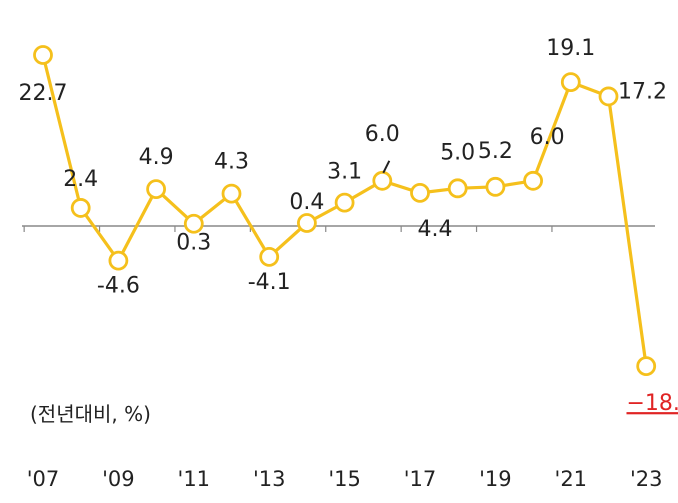 This screenshot has width=678, height=503. I want to click on x-tick-label: '15, so click(344, 479).